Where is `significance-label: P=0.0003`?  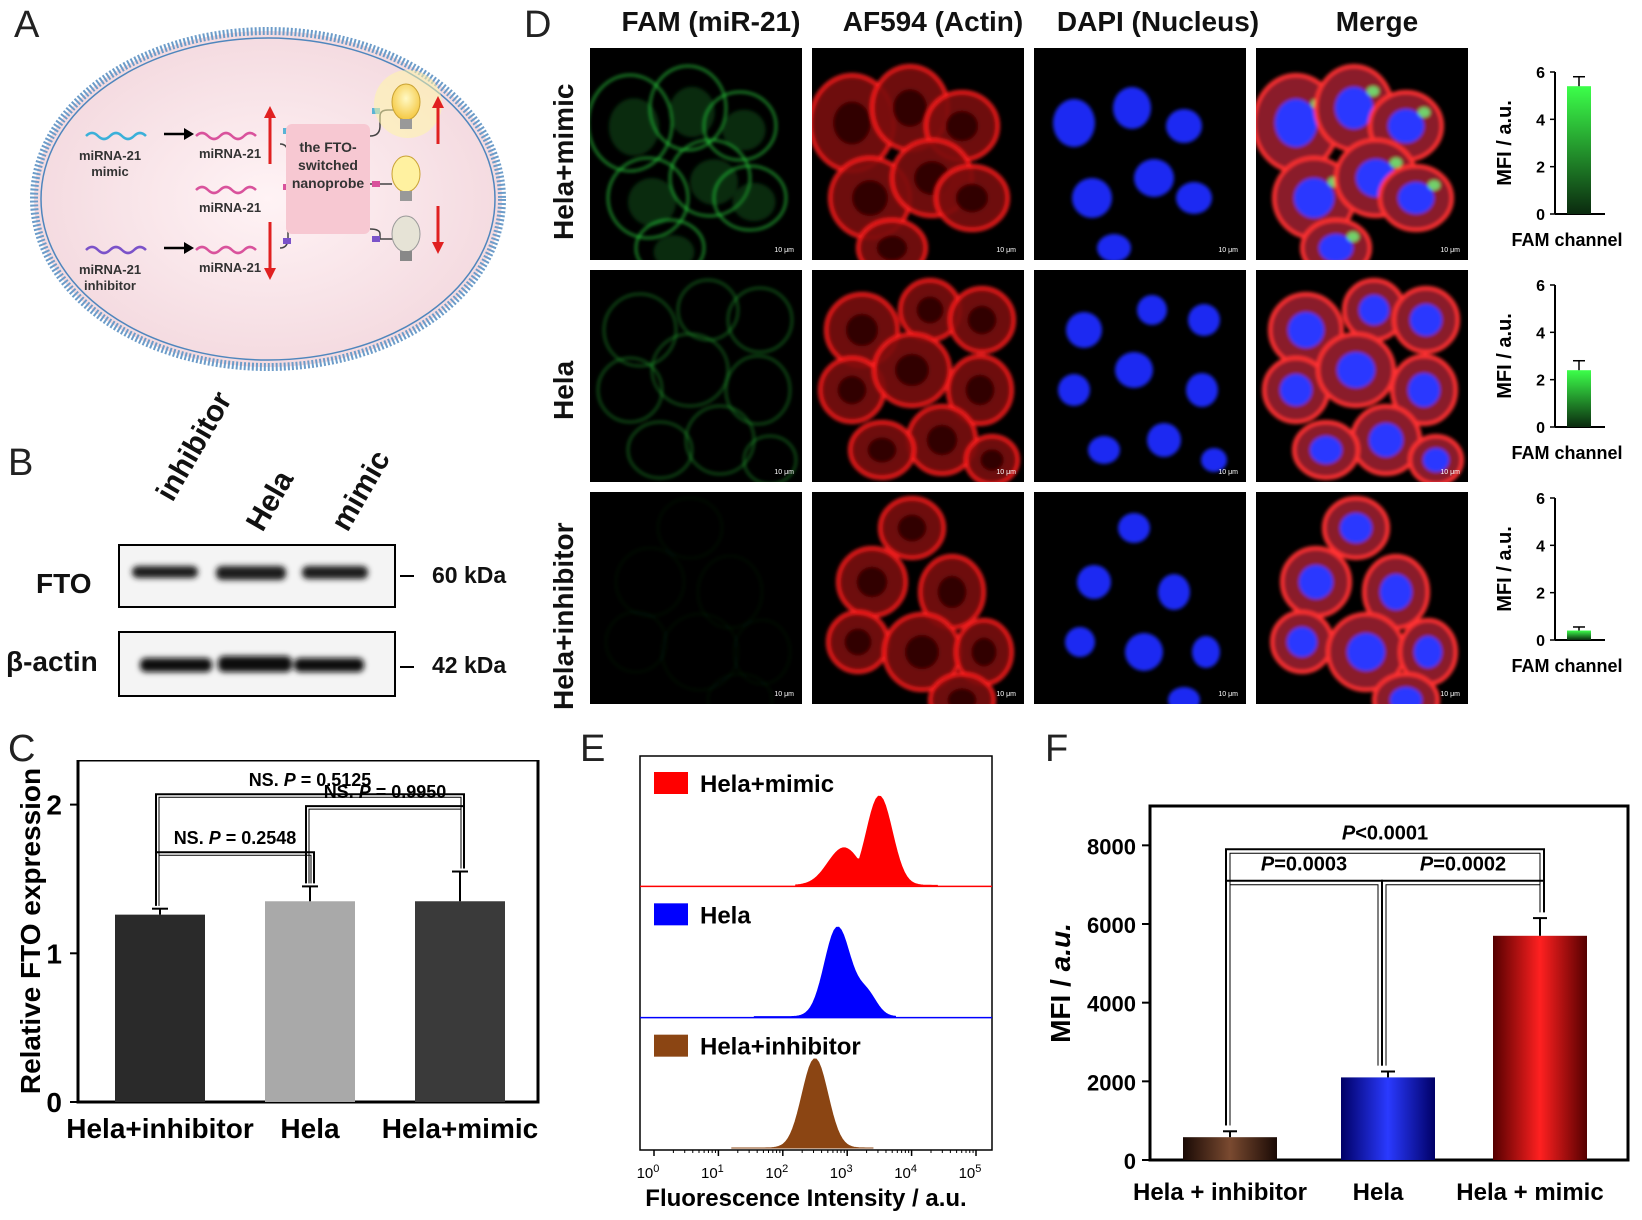
significance-label: P=0.0003 is located at coordinates (1304, 865).